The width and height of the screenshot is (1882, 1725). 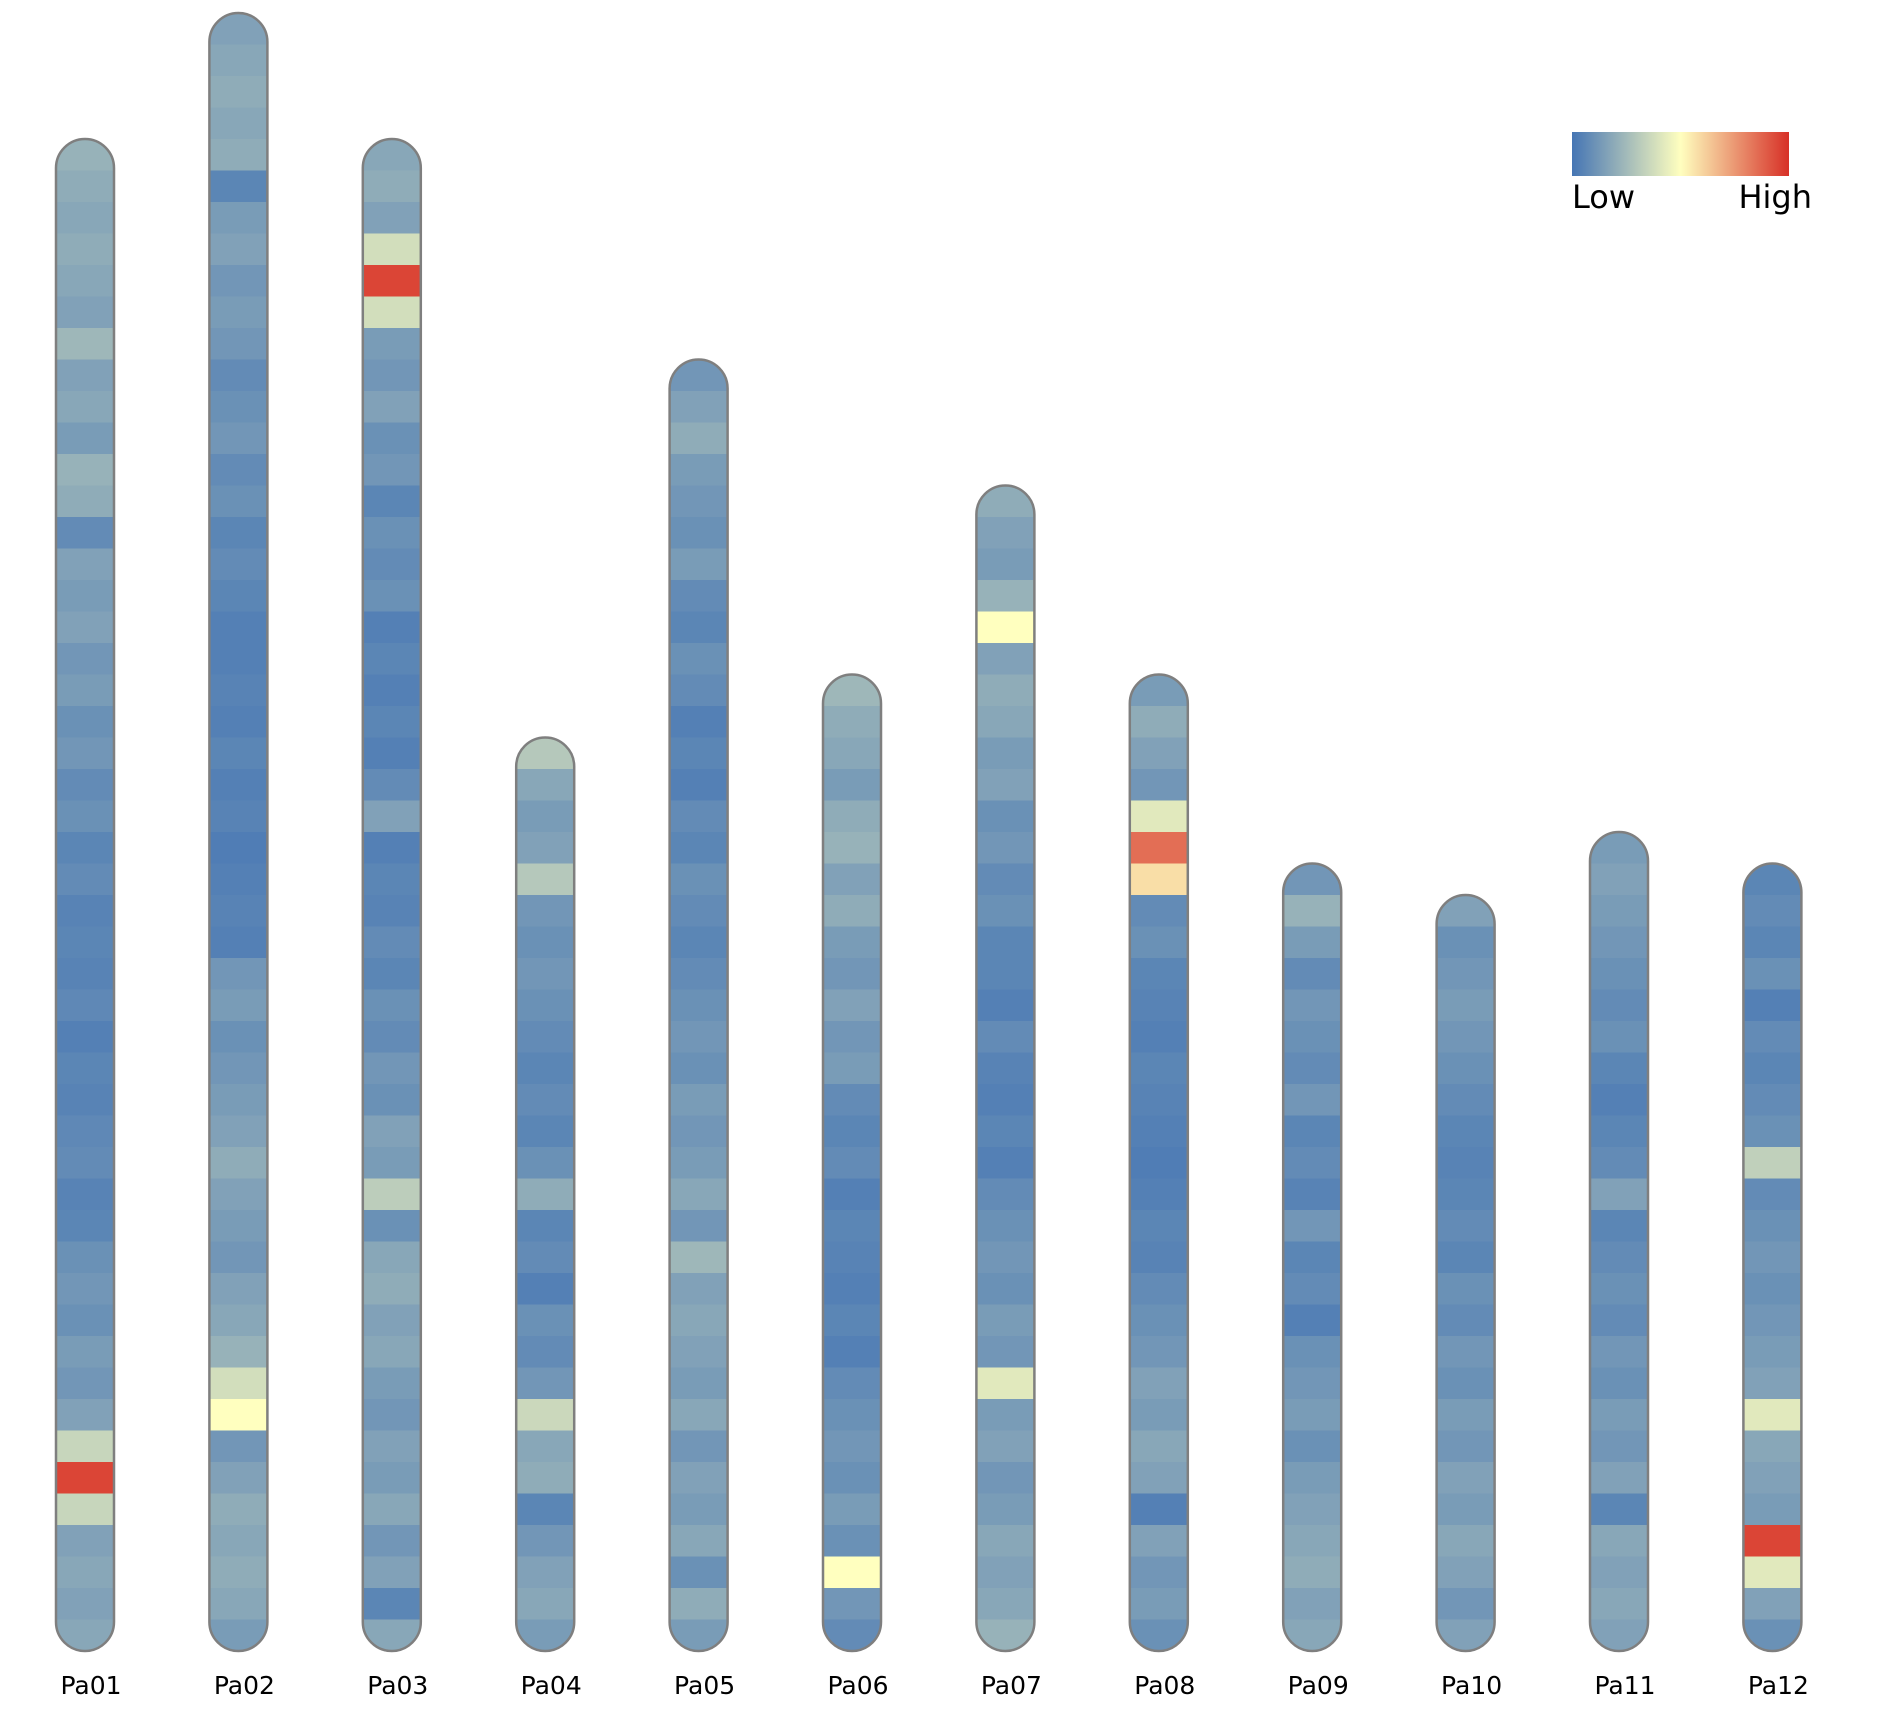 I want to click on chromosome-label: Pa04, so click(x=551, y=1685).